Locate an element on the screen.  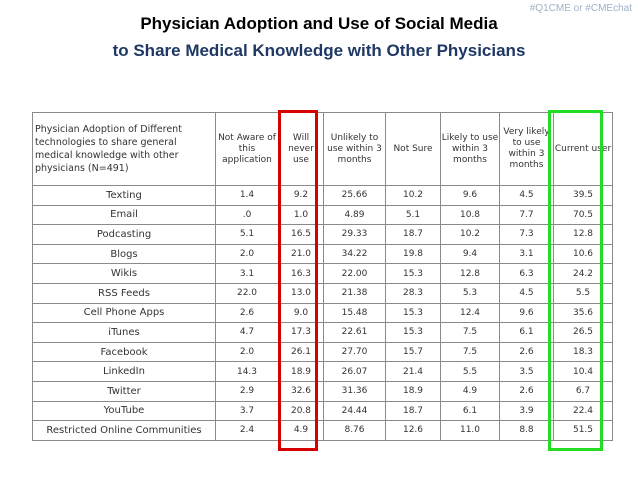
header-not-sure: Not Sure is located at coordinates (413, 149).